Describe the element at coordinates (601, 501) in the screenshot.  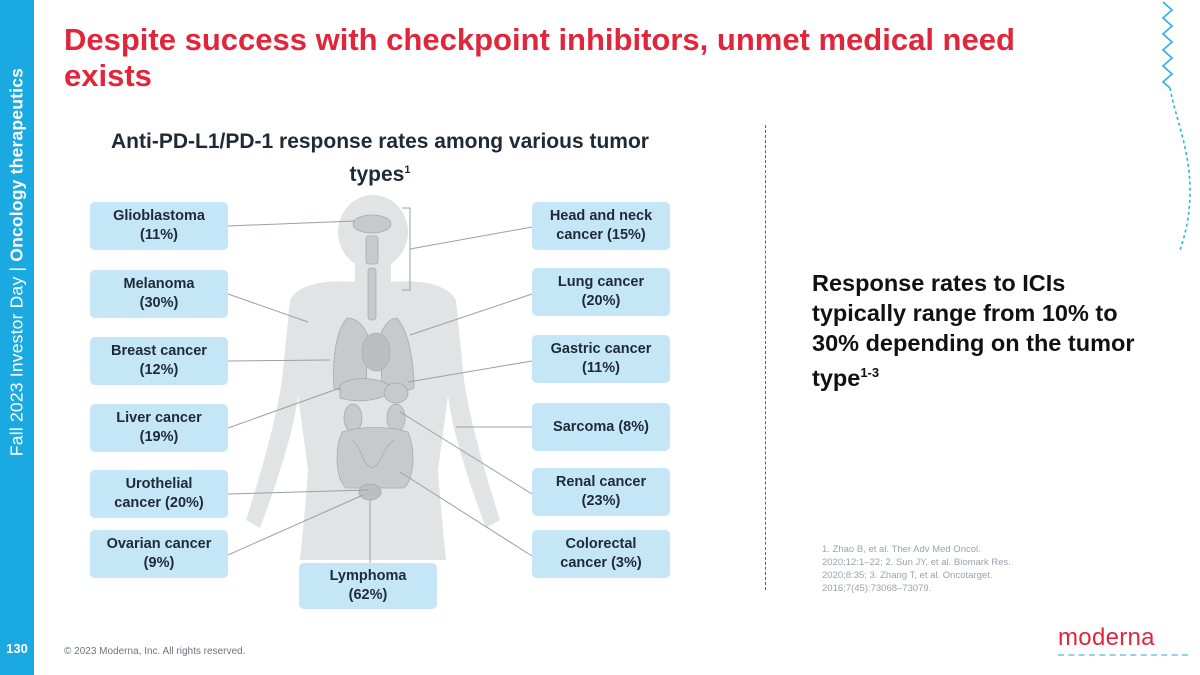
I see `label-rate: (23%)` at that location.